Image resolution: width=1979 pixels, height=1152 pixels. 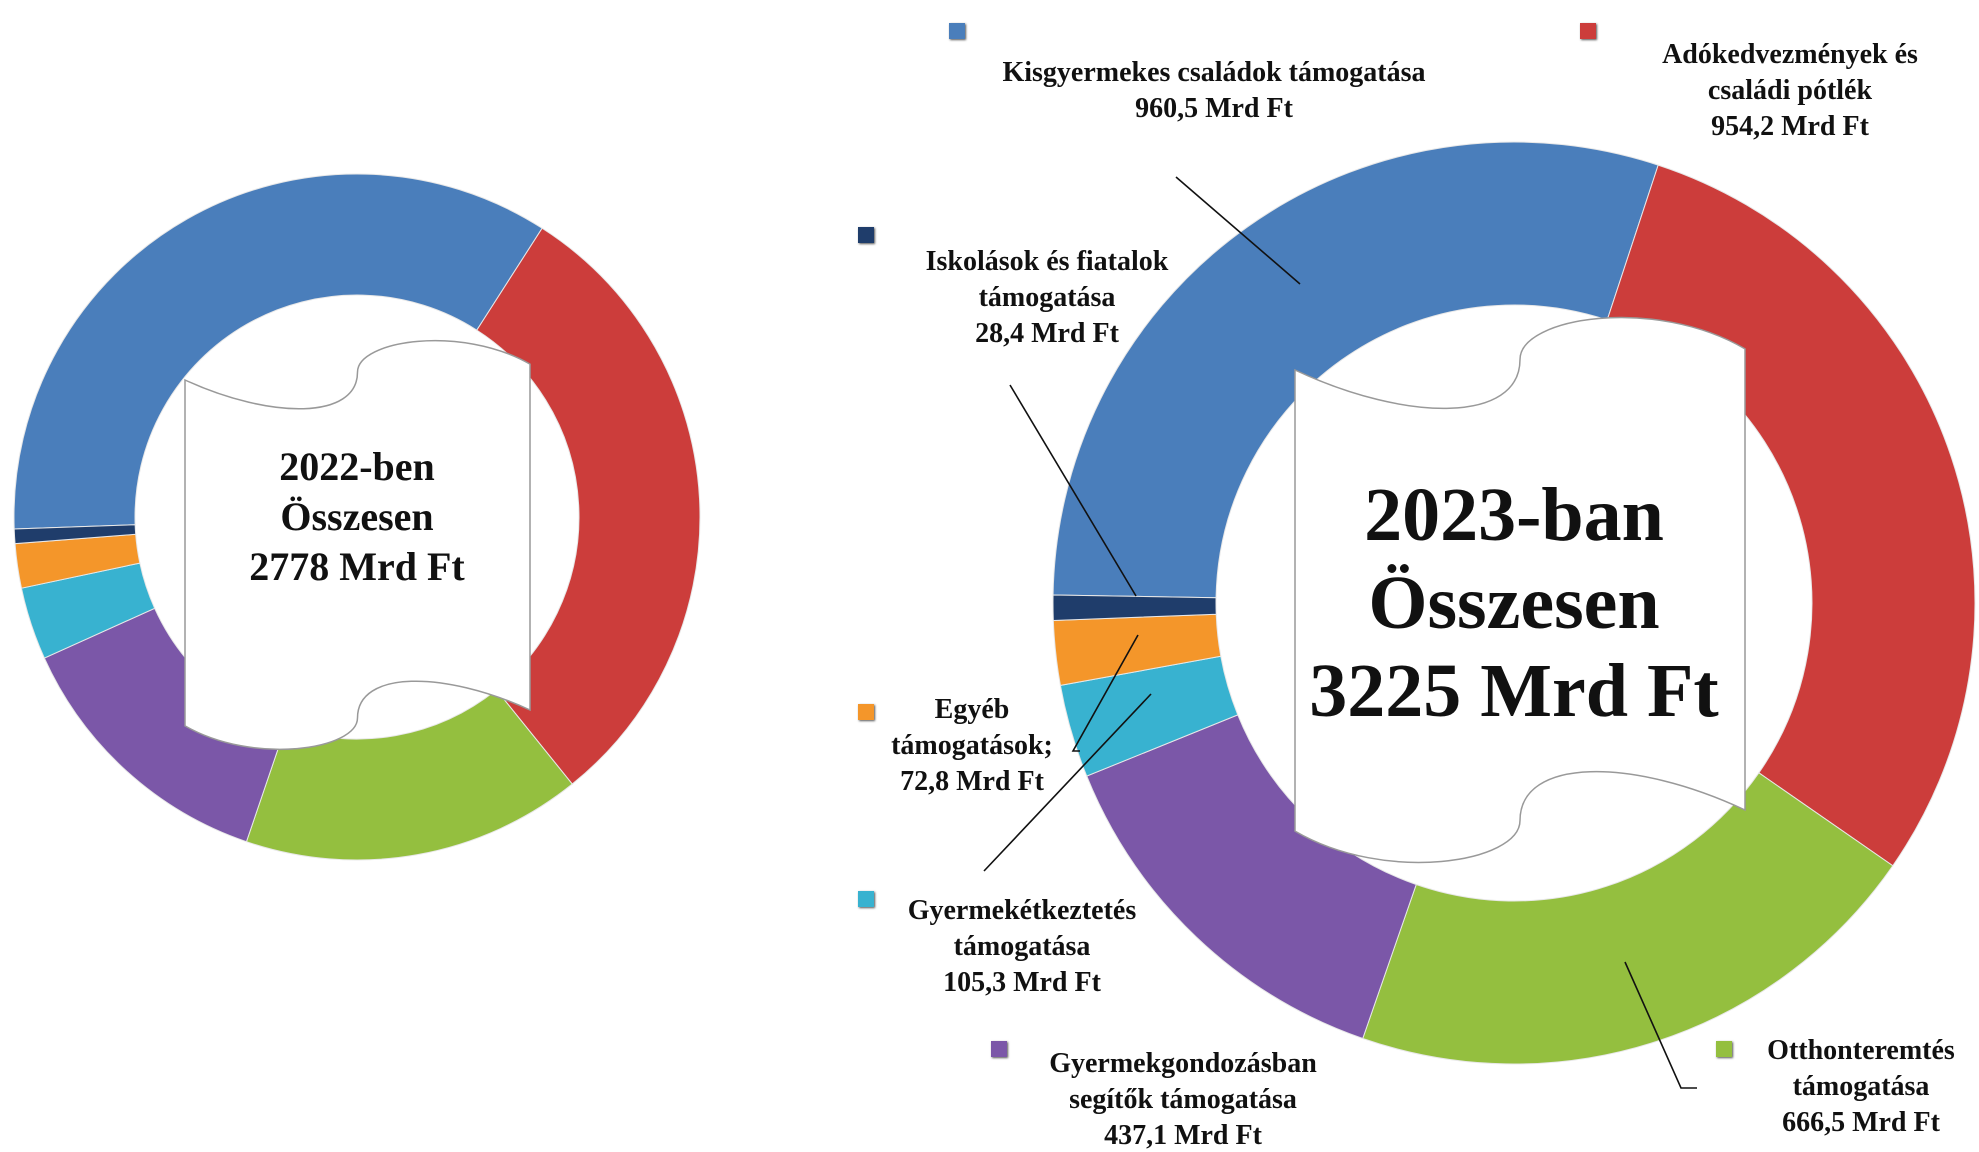 I want to click on category-label: Gyermekgondozásban segítők támogatása, so click(x=1183, y=1081).